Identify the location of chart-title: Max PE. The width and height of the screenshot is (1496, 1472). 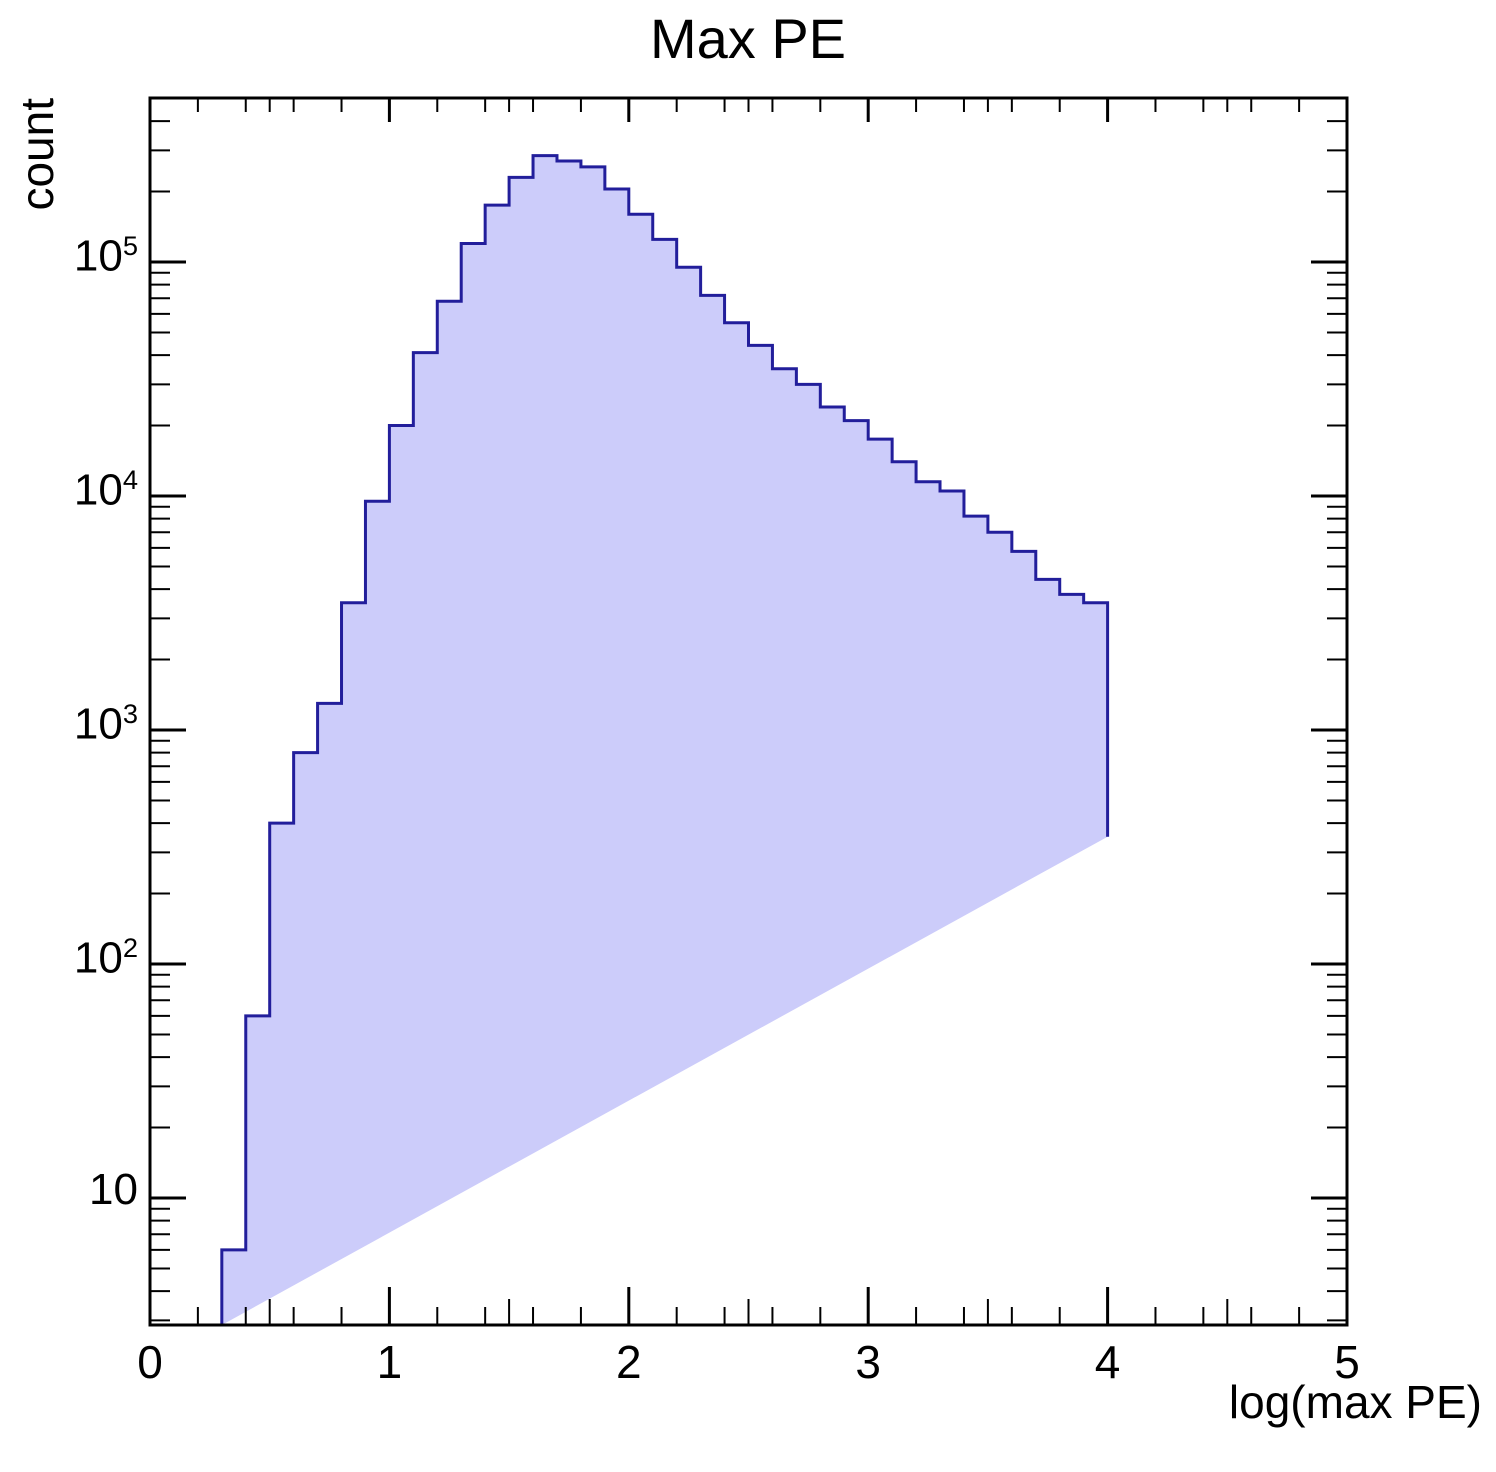
(748, 38).